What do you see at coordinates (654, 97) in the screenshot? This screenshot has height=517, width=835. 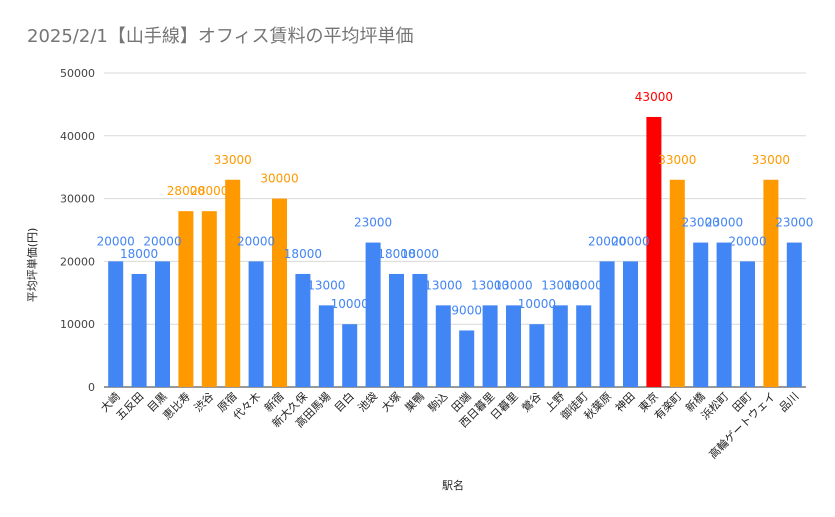 I see `data-label: 43000` at bounding box center [654, 97].